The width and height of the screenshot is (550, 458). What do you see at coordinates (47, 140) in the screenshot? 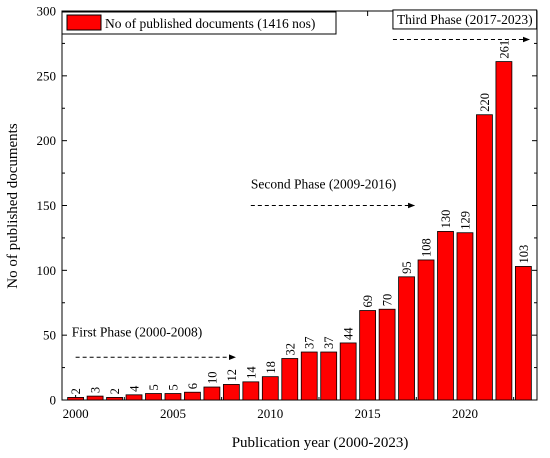
I see `y-tick-label: 200` at bounding box center [47, 140].